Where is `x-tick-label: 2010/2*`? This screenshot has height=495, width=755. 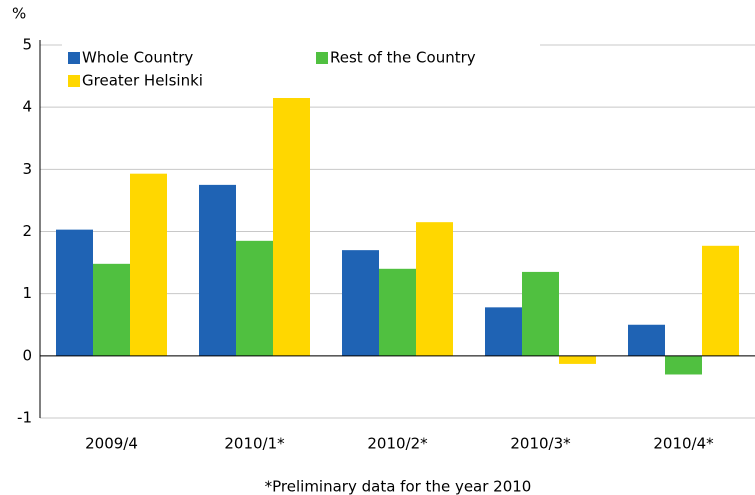
x-tick-label: 2010/2* is located at coordinates (397, 444).